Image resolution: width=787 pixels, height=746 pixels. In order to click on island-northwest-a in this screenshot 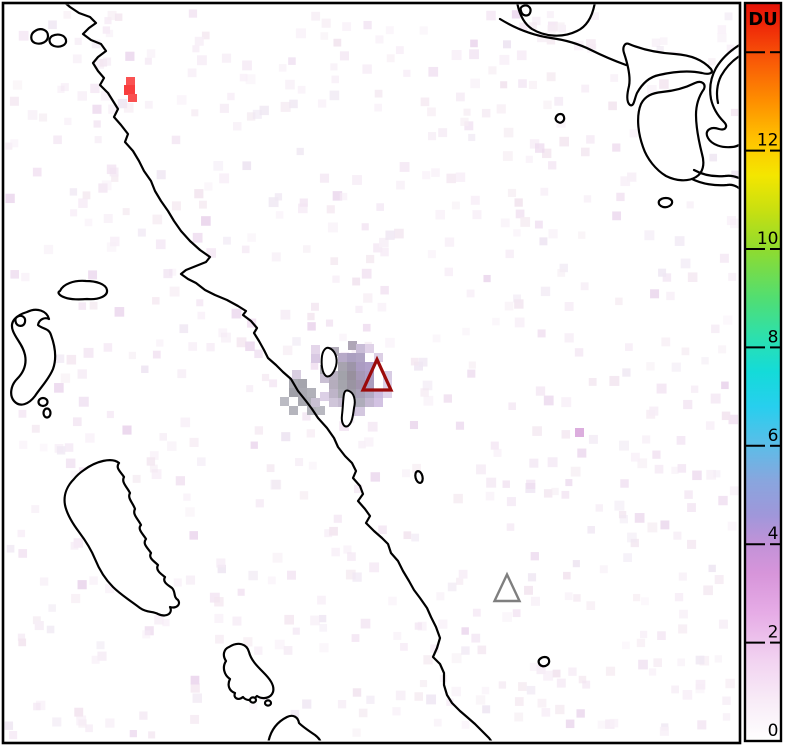, I will do `click(40, 36)`.